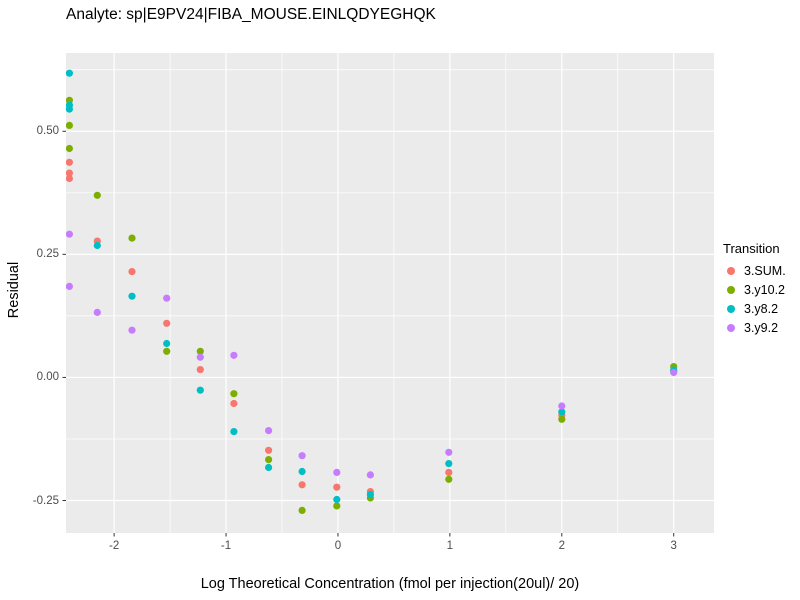 The height and width of the screenshot is (600, 800). Describe the element at coordinates (673, 546) in the screenshot. I see `x-tick-label: 3` at that location.